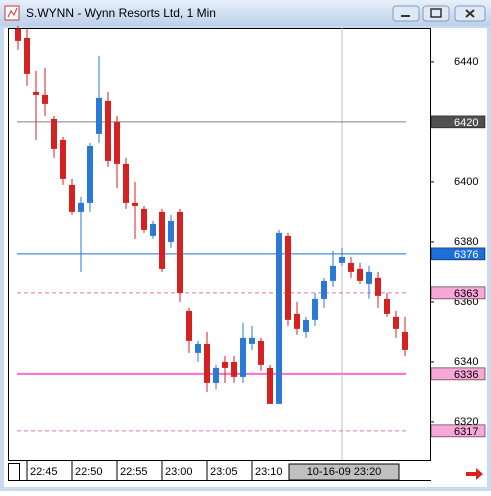  What do you see at coordinates (474, 474) in the screenshot?
I see `shift-arrow` at bounding box center [474, 474].